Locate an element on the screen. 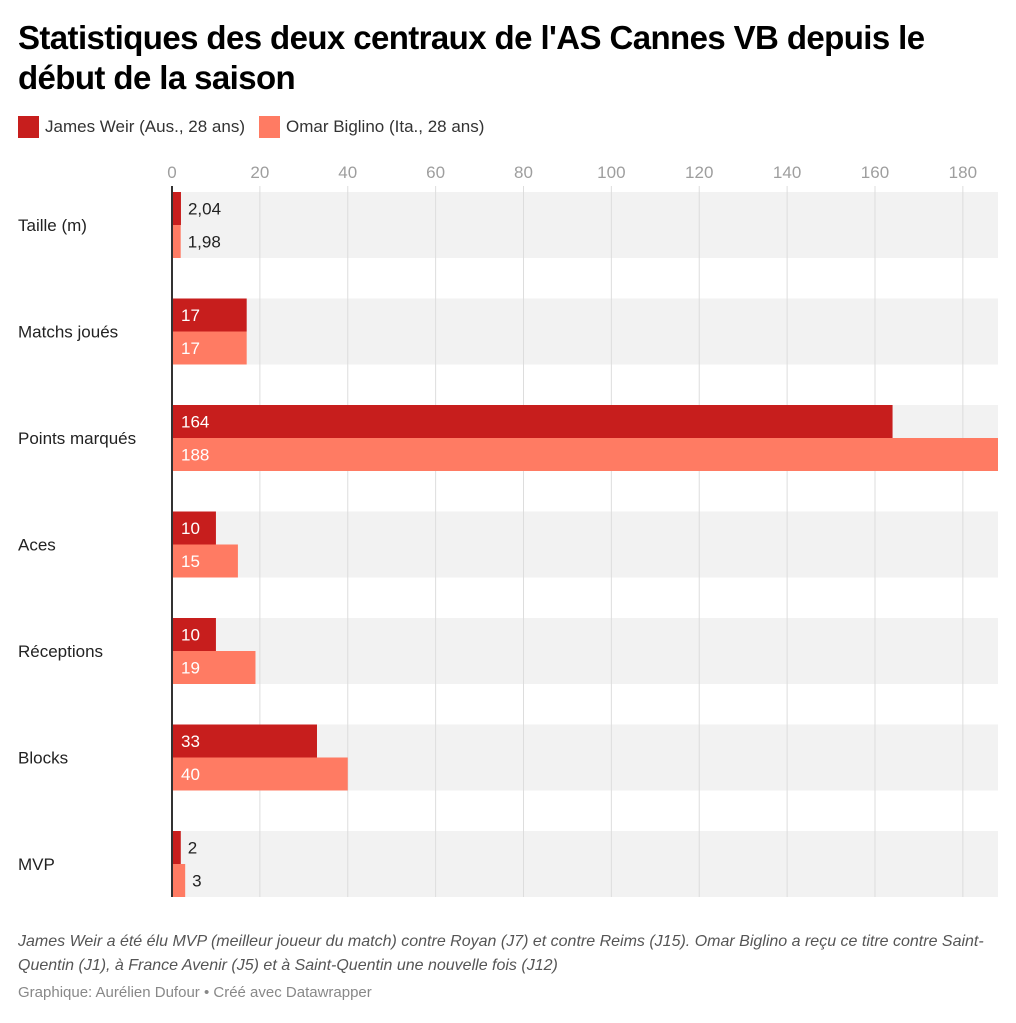 The height and width of the screenshot is (1023, 1016). bar-value-label: 2,04 is located at coordinates (204, 209).